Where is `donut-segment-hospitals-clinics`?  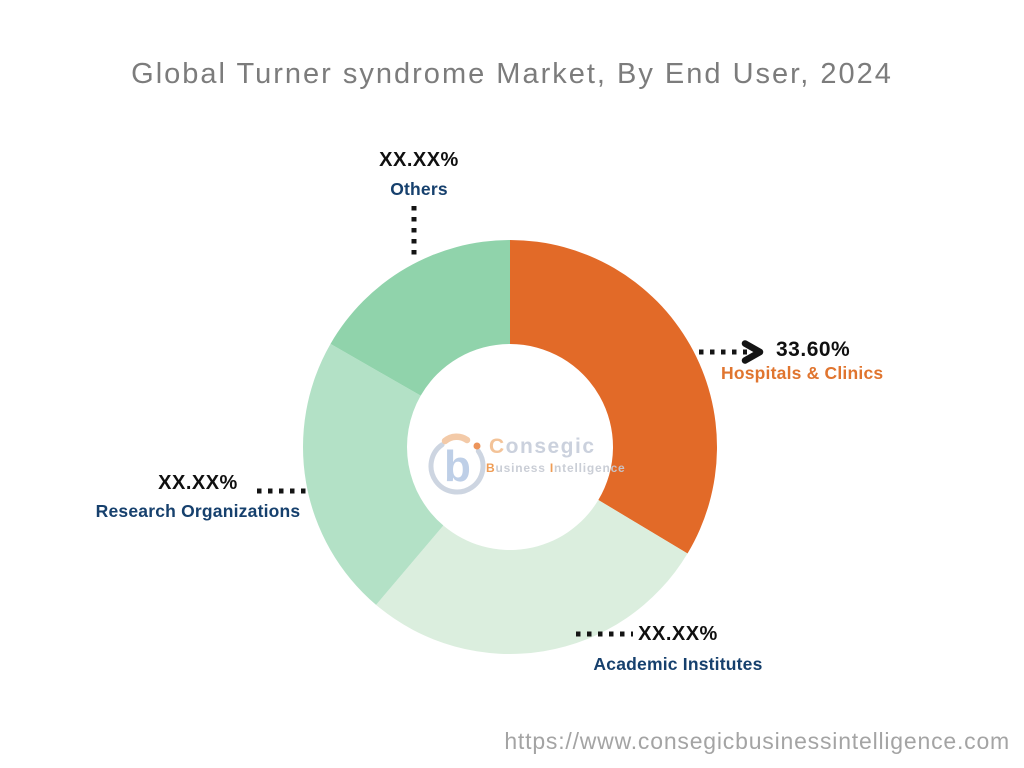 donut-segment-hospitals-clinics is located at coordinates (613, 397).